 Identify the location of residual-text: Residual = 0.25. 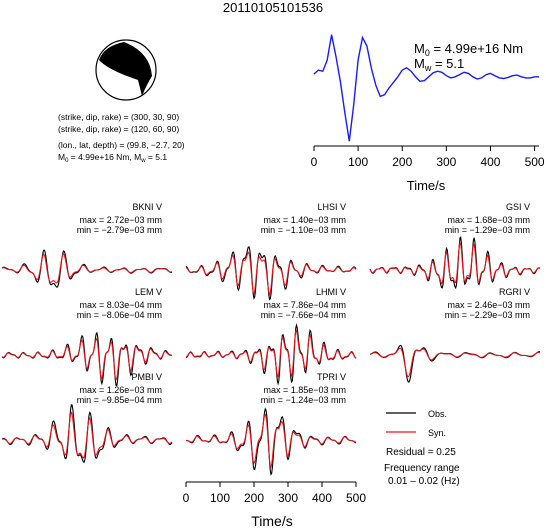
(421, 452).